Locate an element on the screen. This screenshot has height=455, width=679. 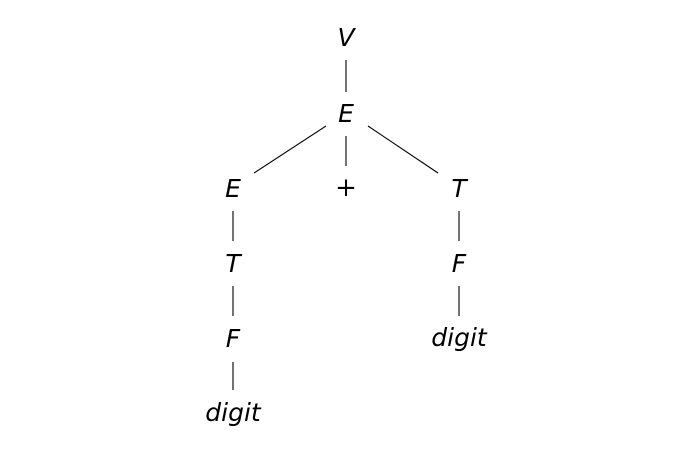
node-digit-right: digit is located at coordinates (459, 337).